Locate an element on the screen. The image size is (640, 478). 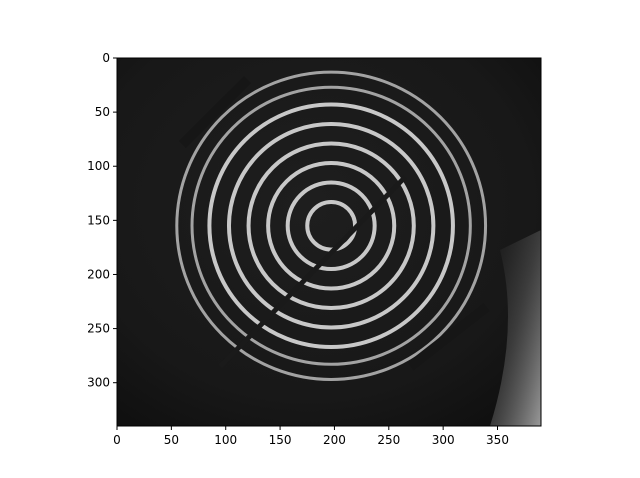
x-tick-label: 0 is located at coordinates (117, 440).